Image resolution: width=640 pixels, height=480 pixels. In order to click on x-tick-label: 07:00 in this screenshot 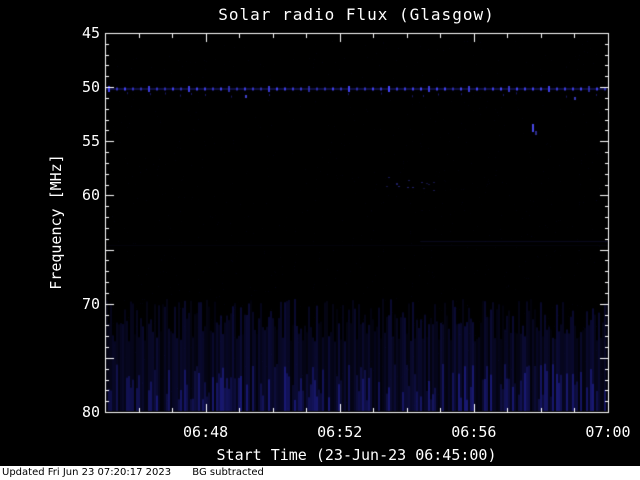, I will do `click(608, 432)`.